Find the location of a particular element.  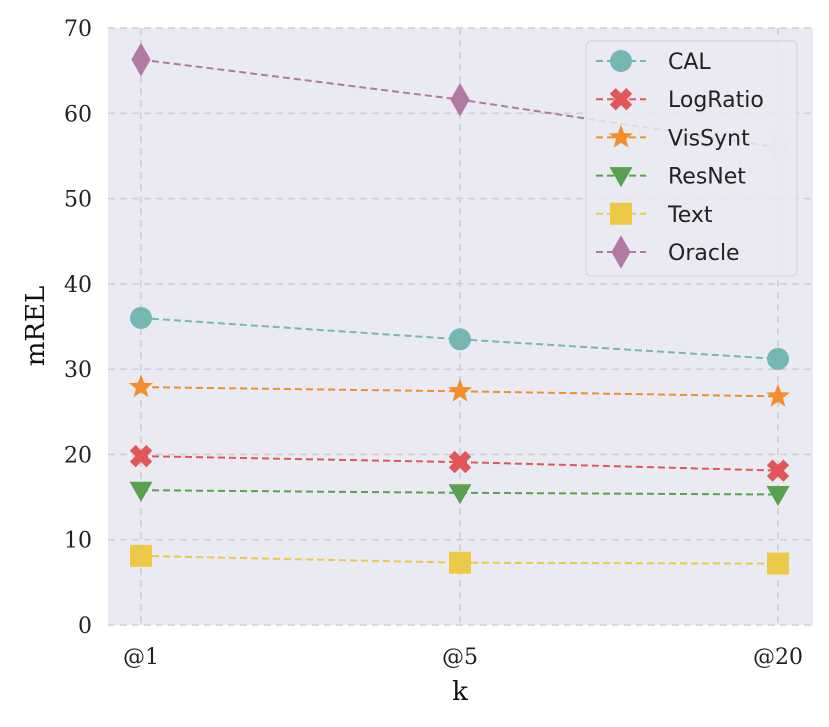

legend-item-logratio: LogRatio is located at coordinates (680, 100).